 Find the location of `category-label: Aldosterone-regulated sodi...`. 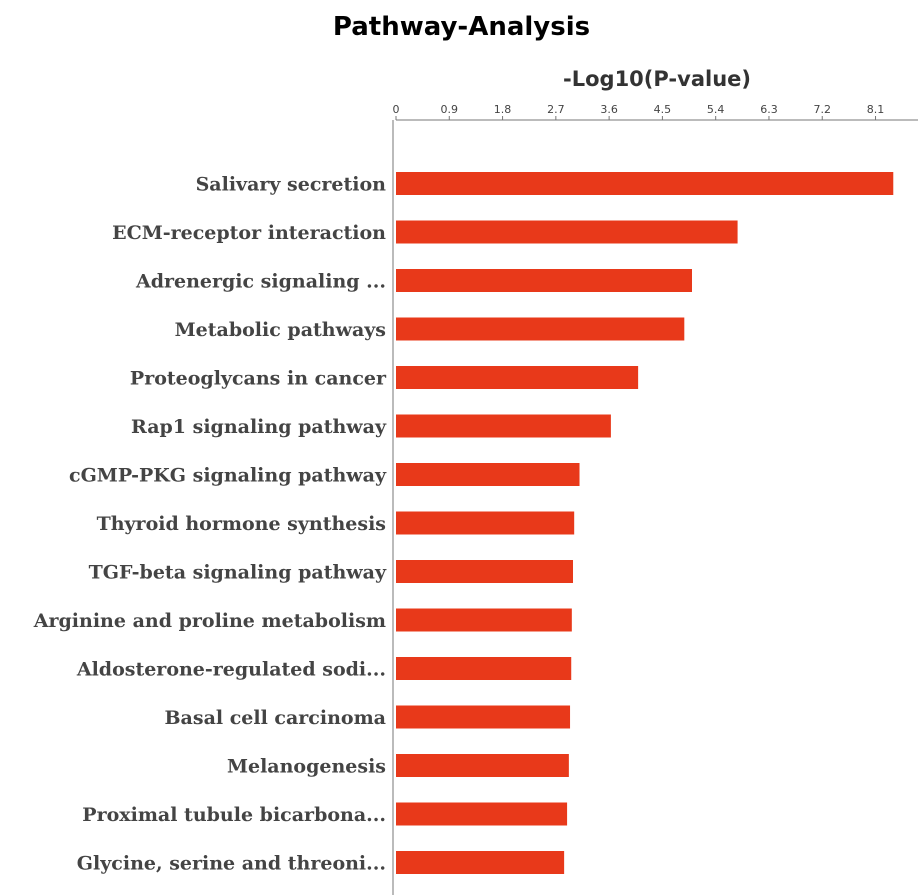

category-label: Aldosterone-regulated sodi... is located at coordinates (231, 670).